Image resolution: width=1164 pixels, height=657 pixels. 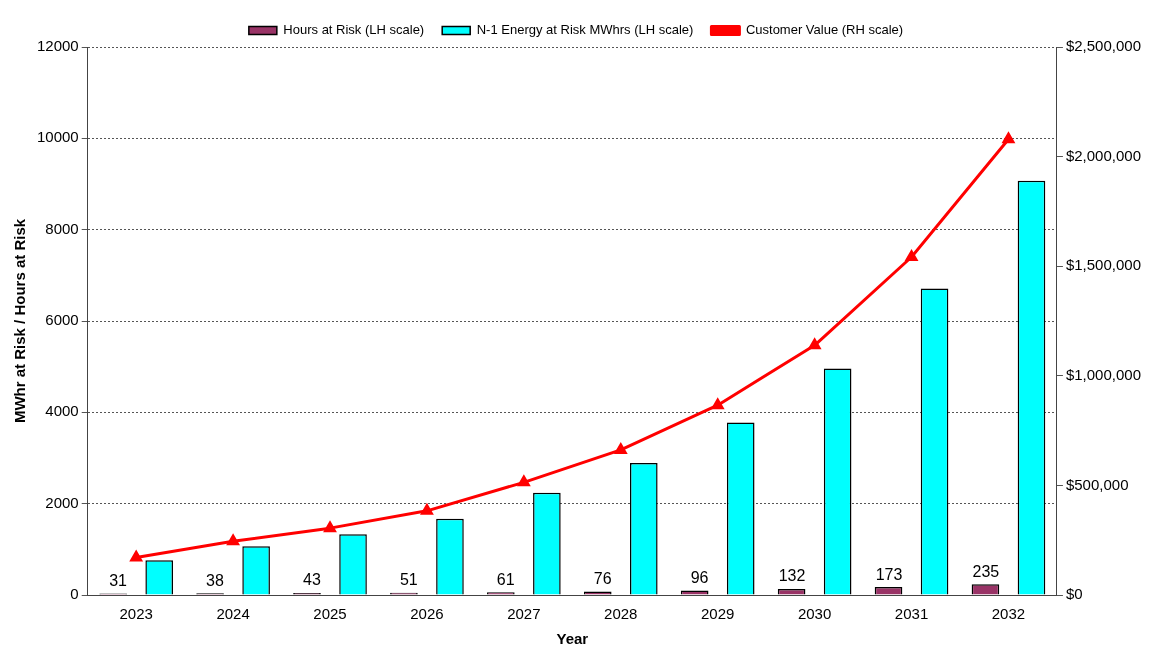 I want to click on data-label: 61, so click(x=505, y=579).